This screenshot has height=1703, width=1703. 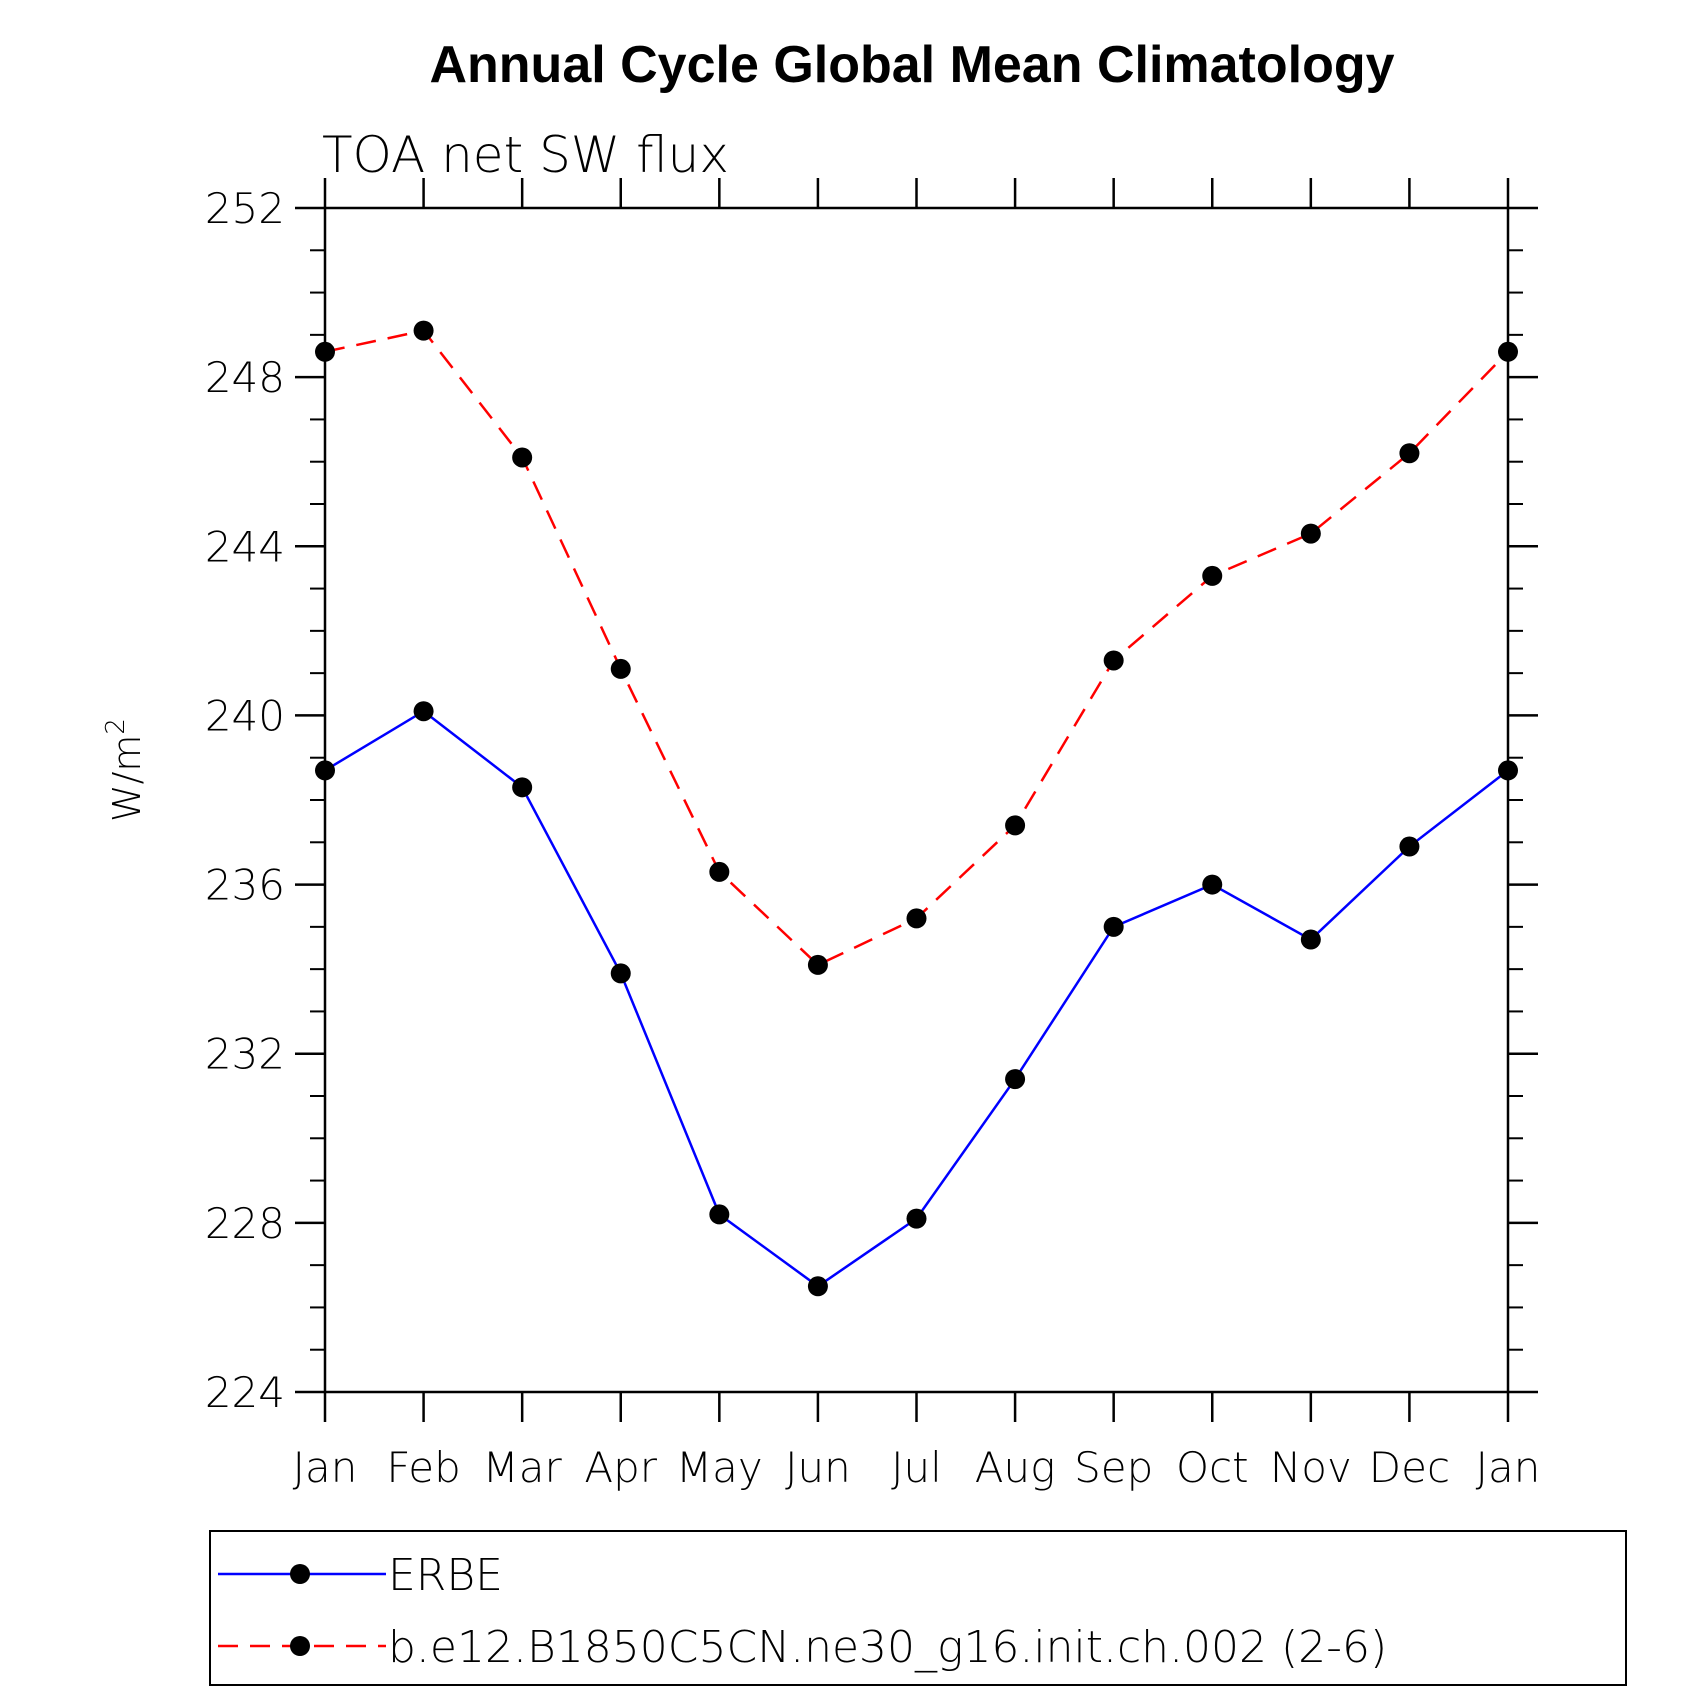 I want to click on chart-subtitle: TOA net SW flux, so click(x=525, y=155).